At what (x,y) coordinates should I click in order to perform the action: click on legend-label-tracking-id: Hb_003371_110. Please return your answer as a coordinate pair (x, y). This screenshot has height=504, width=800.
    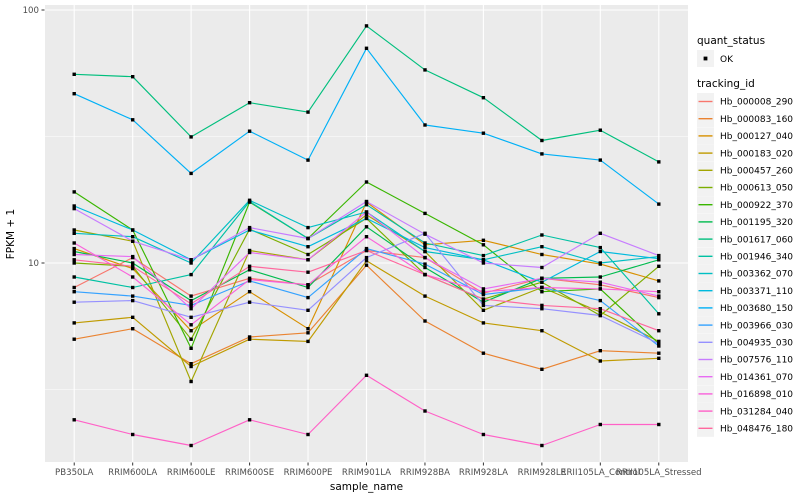
    Looking at the image, I should click on (756, 292).